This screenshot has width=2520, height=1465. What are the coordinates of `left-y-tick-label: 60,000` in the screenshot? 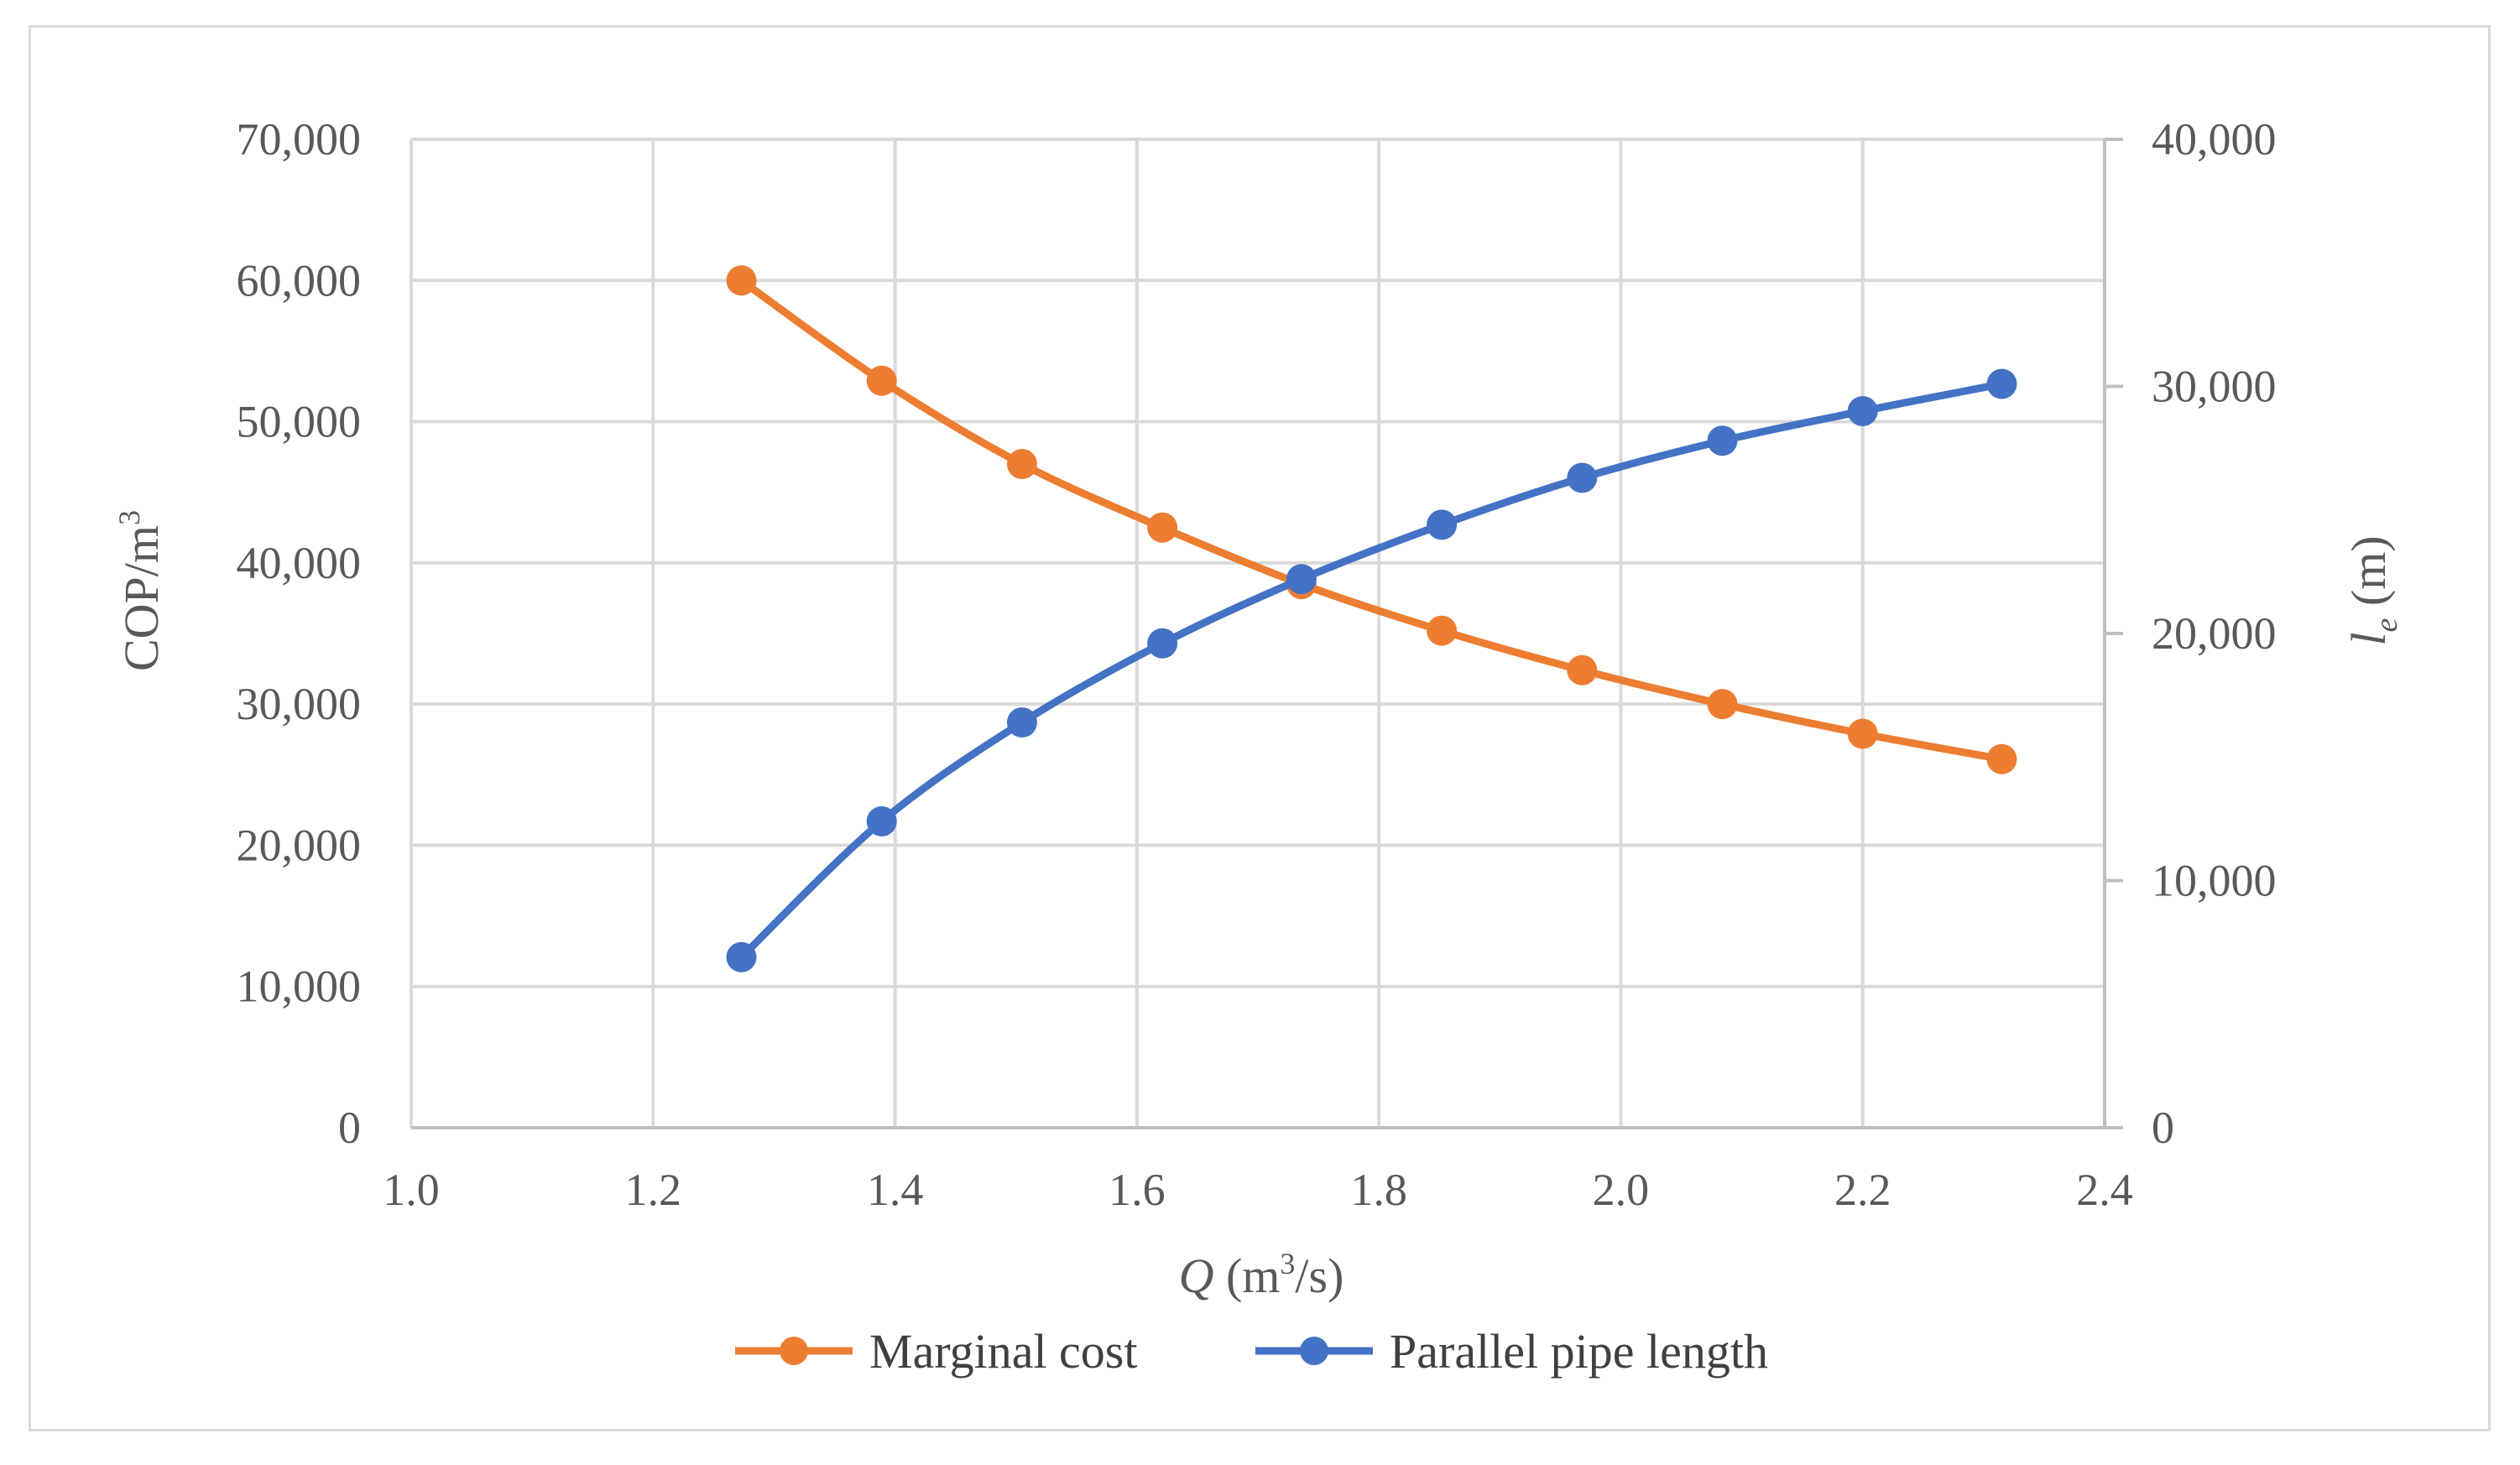 It's located at (299, 280).